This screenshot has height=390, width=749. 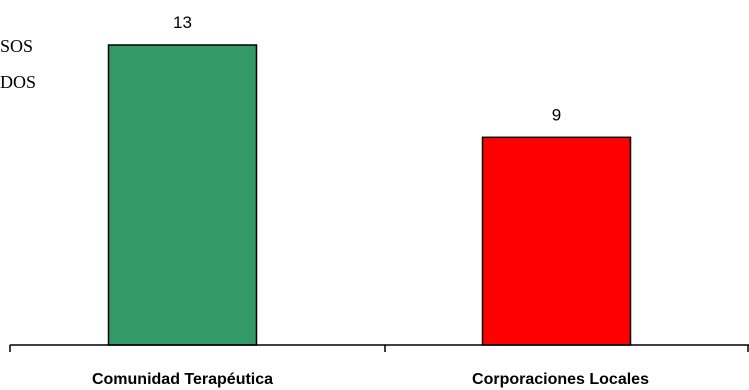 I want to click on category-label-1: Comunidad Terapéutica, so click(x=182, y=379).